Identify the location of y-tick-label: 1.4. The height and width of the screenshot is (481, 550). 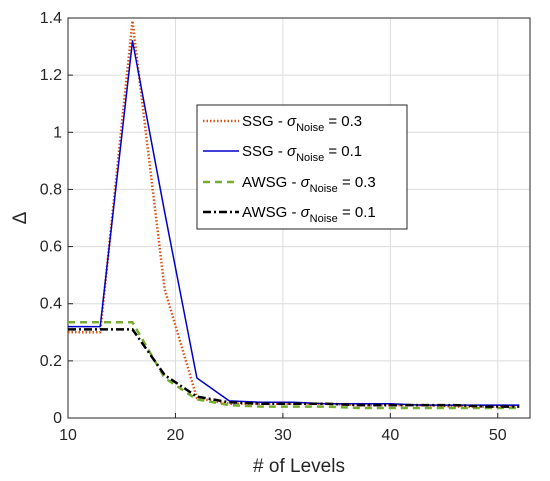
(51, 18).